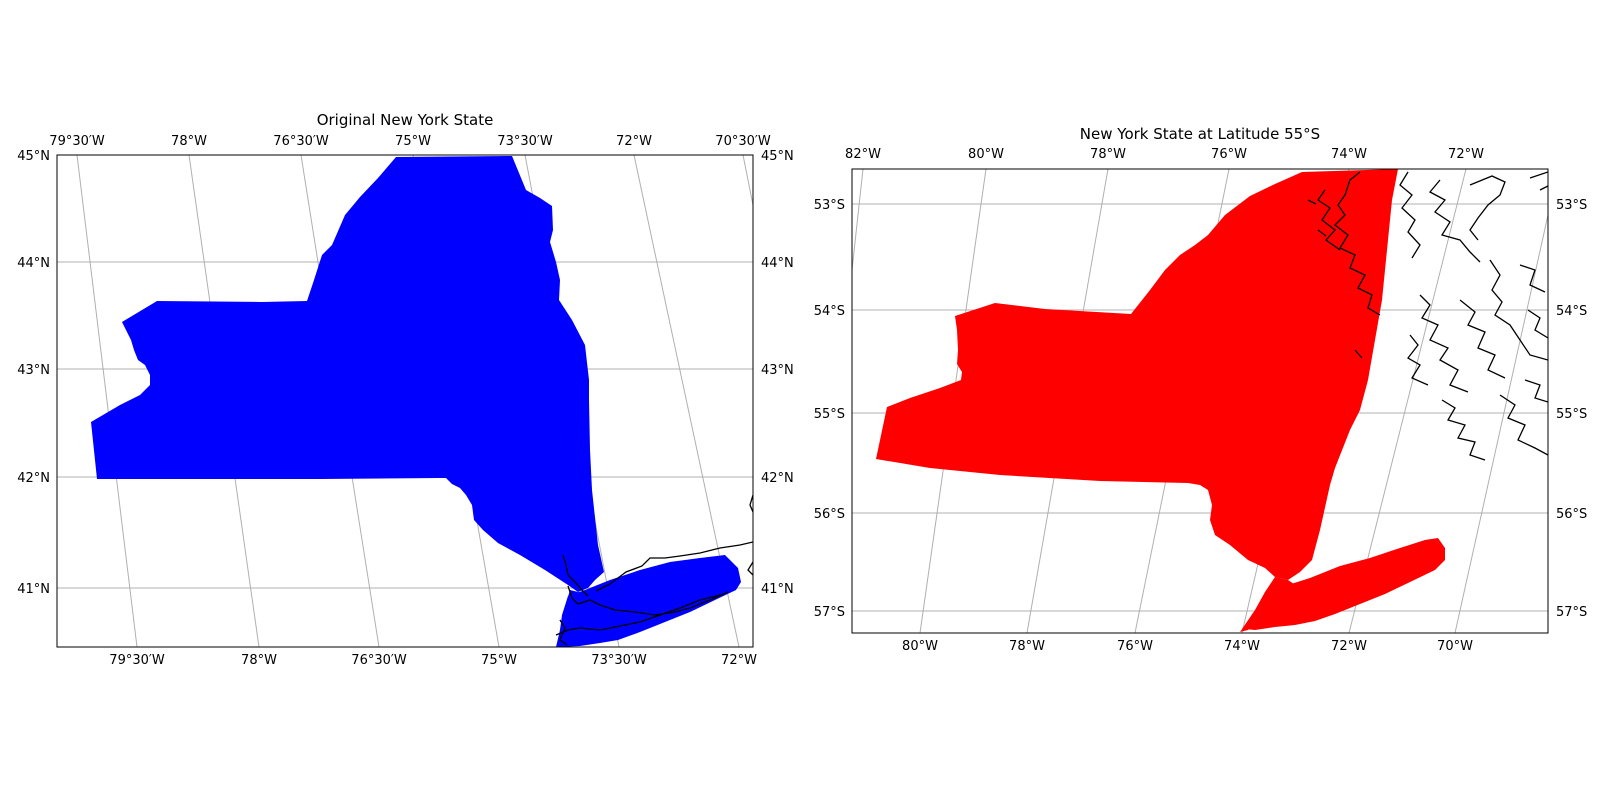 The width and height of the screenshot is (1600, 800). What do you see at coordinates (405, 120) in the screenshot?
I see `map-title: Original New York State` at bounding box center [405, 120].